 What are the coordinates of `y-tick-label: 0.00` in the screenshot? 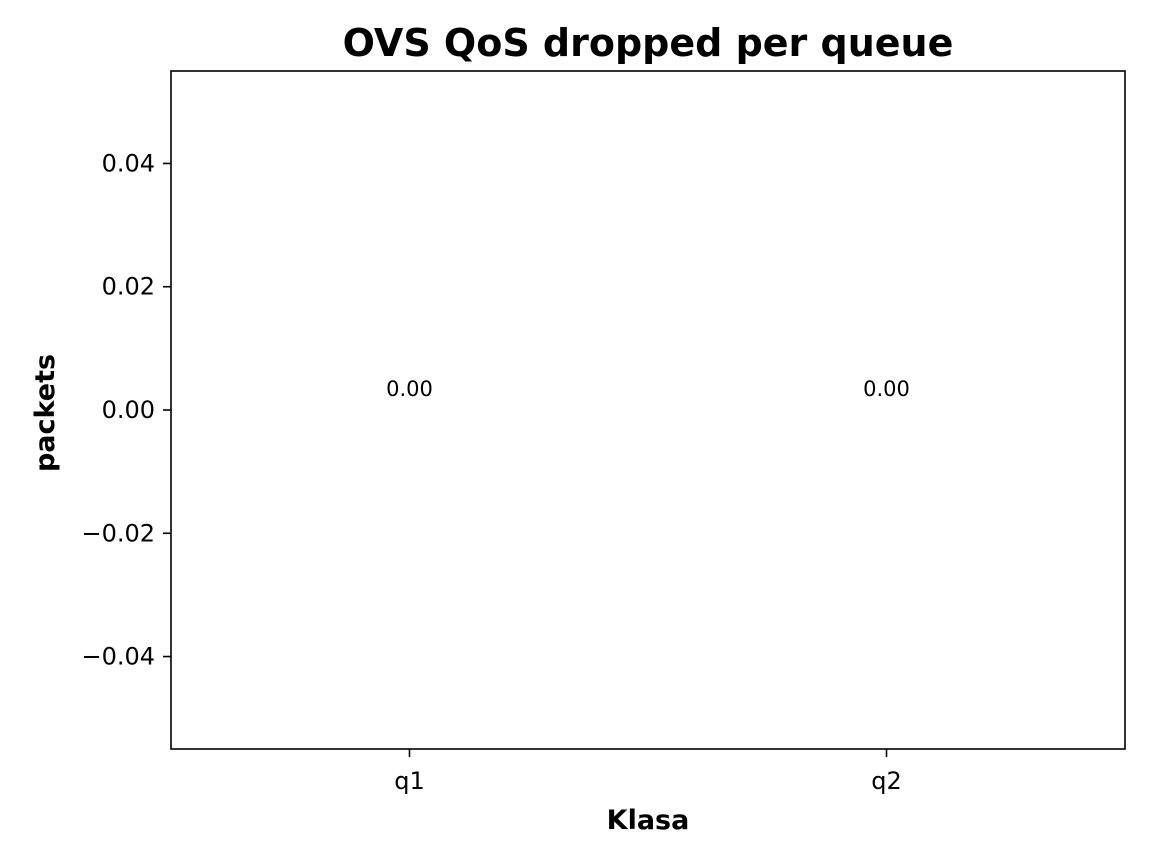 It's located at (128, 410).